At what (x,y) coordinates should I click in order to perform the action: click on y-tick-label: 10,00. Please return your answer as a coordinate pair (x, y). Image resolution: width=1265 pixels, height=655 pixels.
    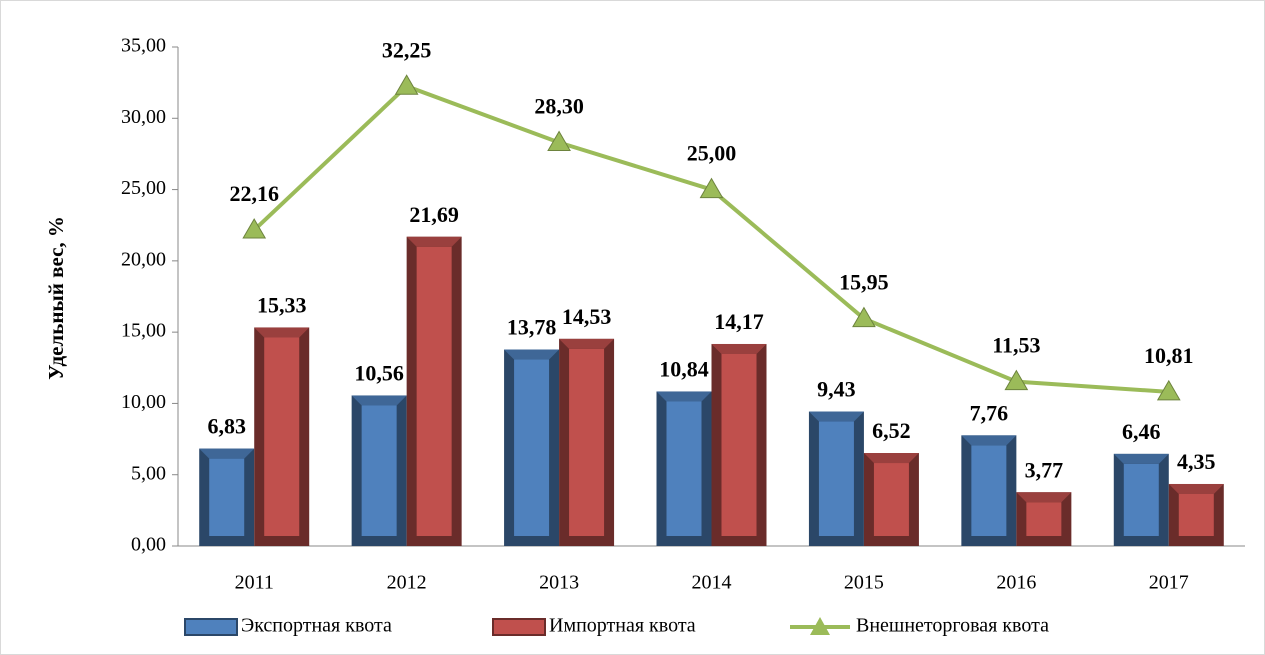
    Looking at the image, I should click on (143, 402).